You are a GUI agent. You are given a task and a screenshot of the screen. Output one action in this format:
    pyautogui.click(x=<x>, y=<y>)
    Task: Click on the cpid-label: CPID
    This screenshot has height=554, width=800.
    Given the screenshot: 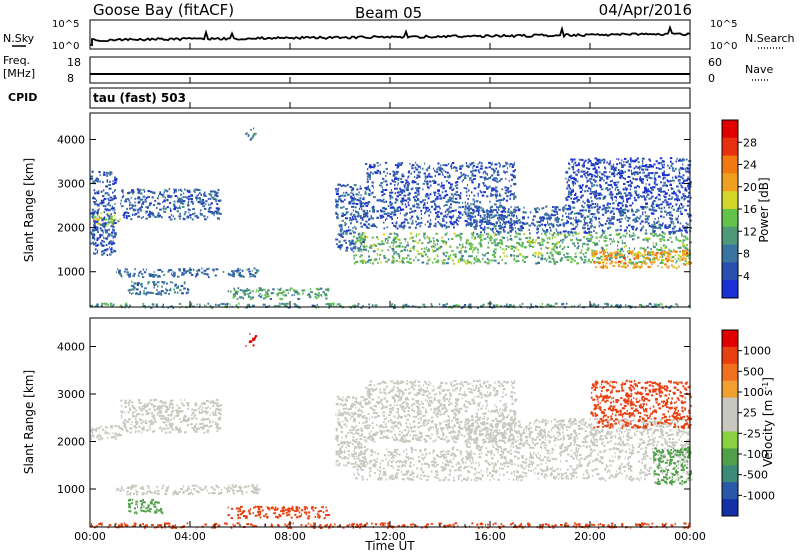 What is the action you would take?
    pyautogui.click(x=22, y=97)
    